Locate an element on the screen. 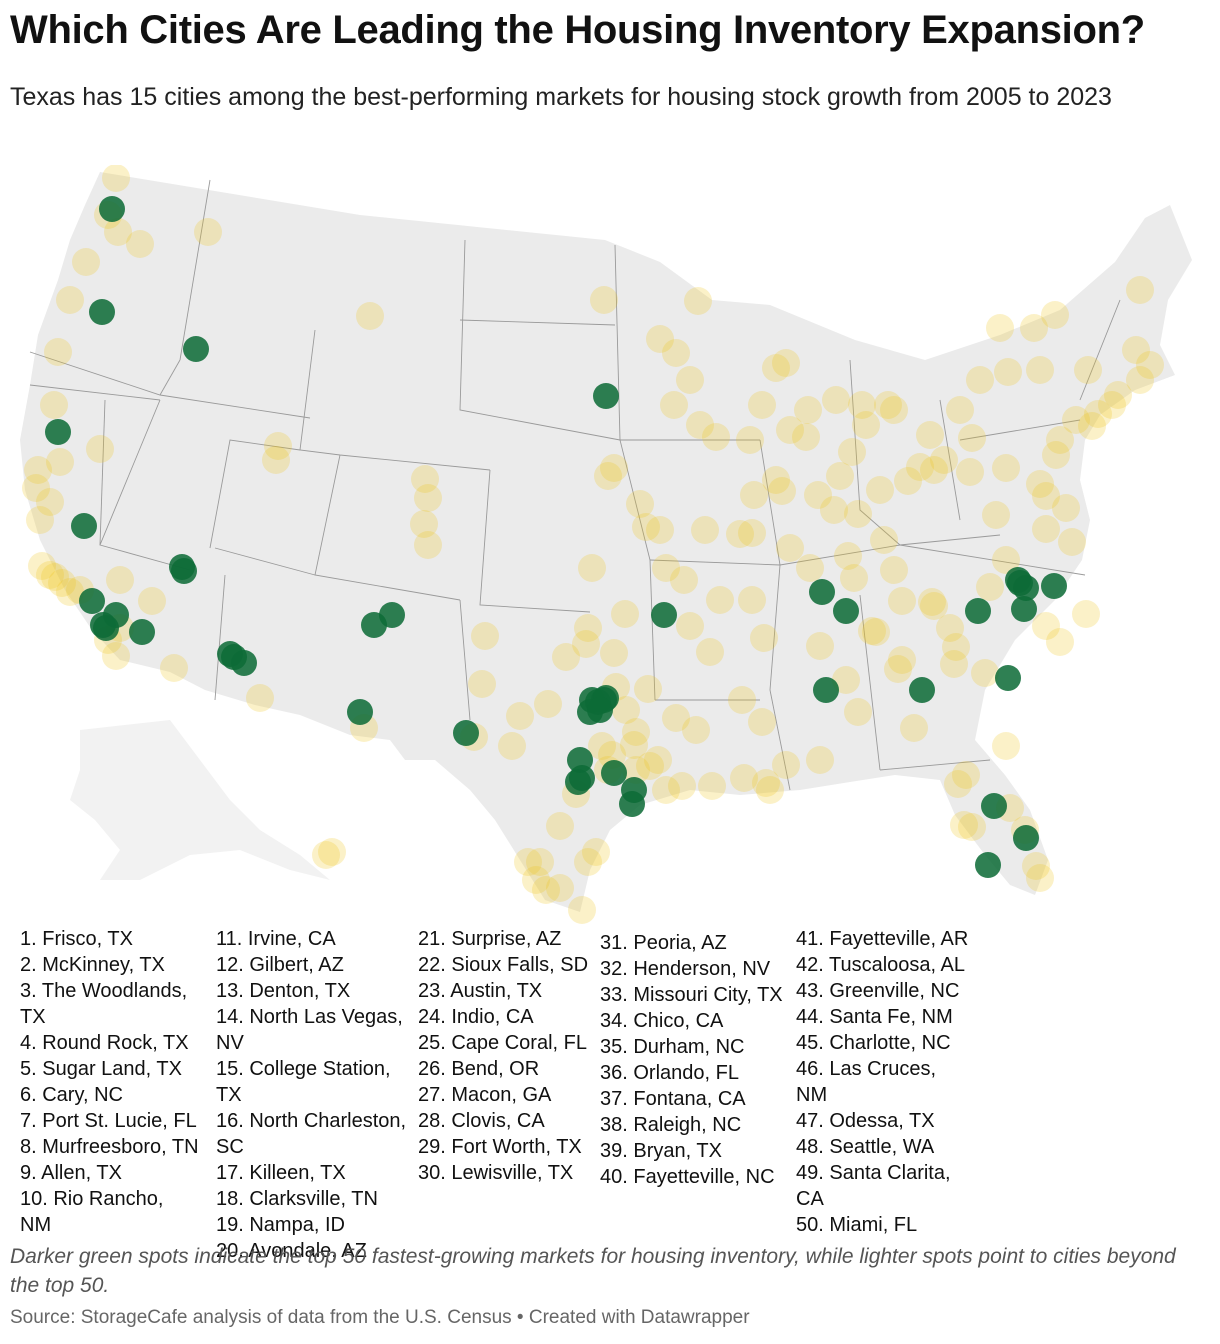 This screenshot has width=1220, height=1344. legend-item: 33. Missouri City, TX is located at coordinates (691, 995).